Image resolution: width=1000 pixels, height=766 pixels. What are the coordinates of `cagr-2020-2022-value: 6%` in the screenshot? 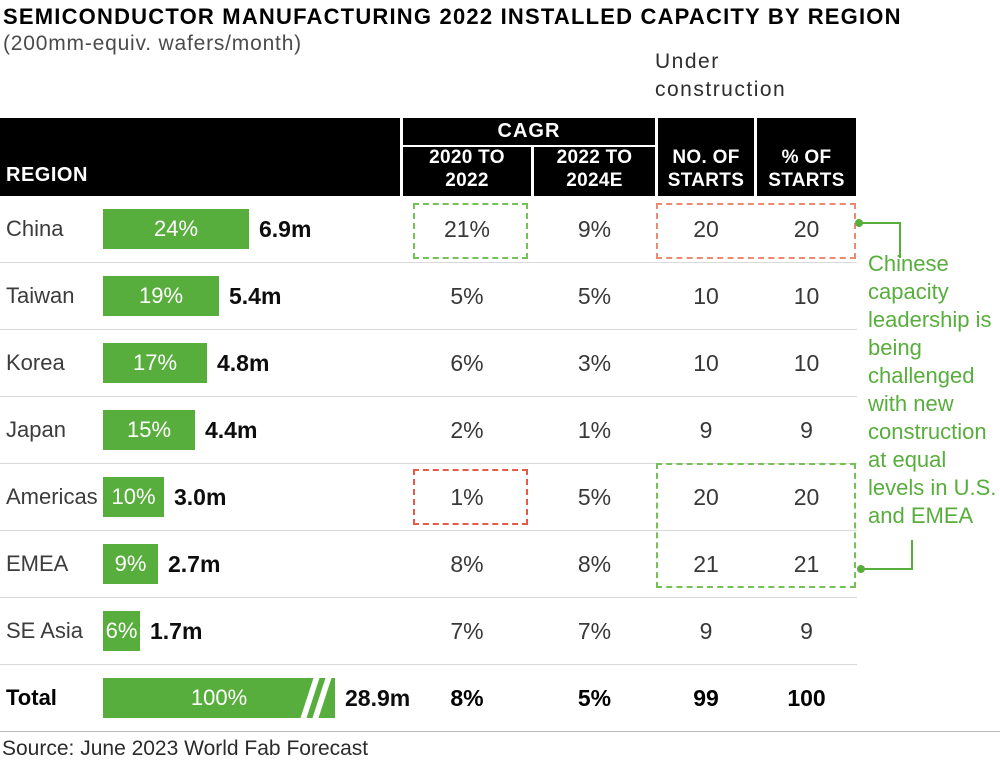 It's located at (467, 362).